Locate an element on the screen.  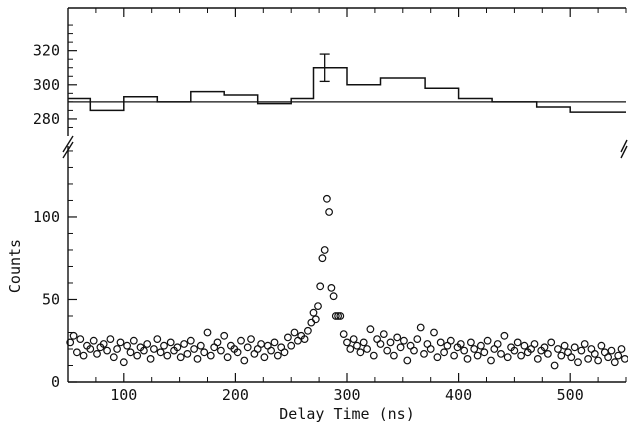
upper-y-tick-label: 280 is located at coordinates (46, 119).